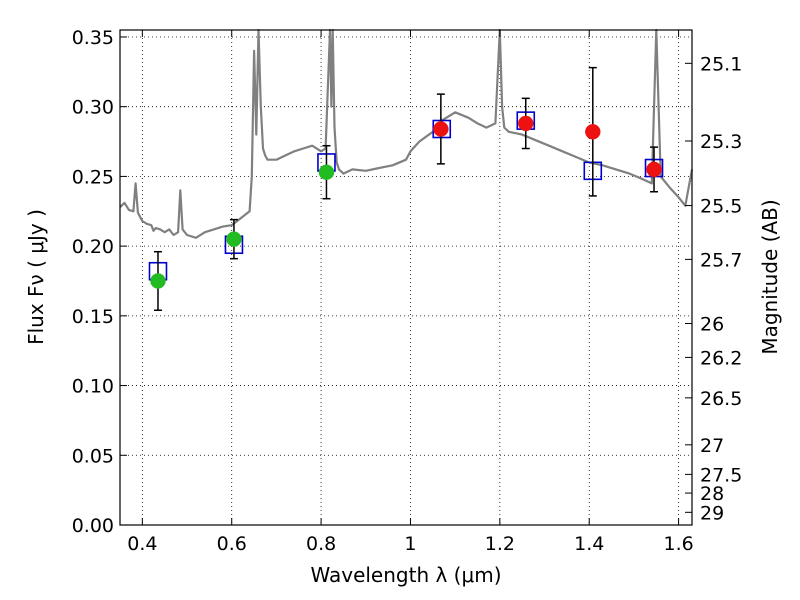 The image size is (800, 600). Describe the element at coordinates (36, 277) in the screenshot. I see `y-axis-label: Flux Fν ( μJy )` at that location.